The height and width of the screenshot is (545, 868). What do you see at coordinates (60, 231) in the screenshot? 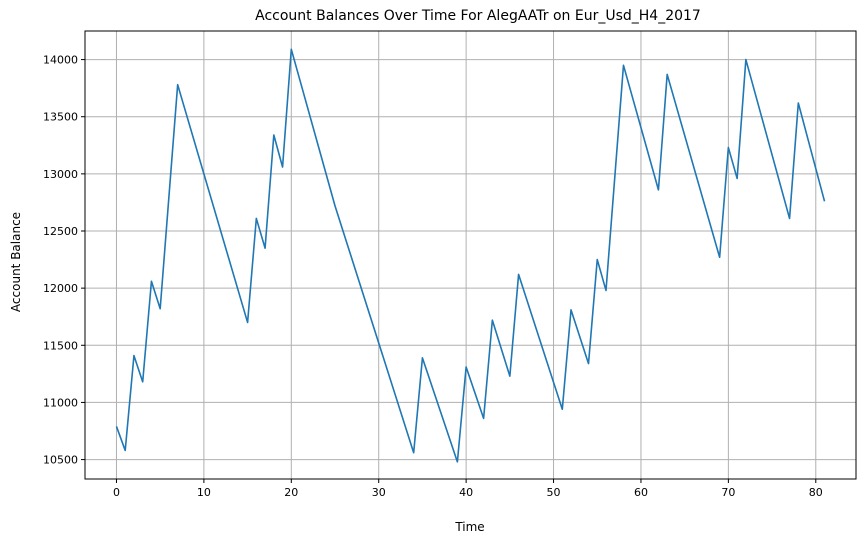
I see `y-tick-label: 12500` at bounding box center [60, 231].